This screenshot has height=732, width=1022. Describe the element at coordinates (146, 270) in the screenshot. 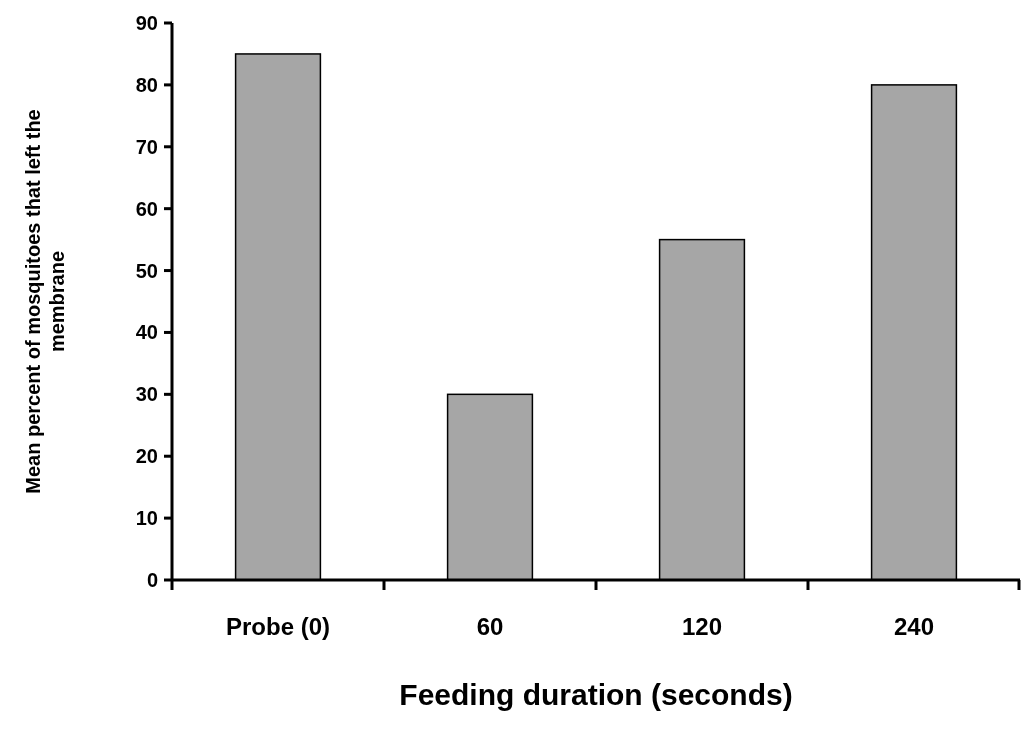

I see `y-tick-label: 50` at that location.